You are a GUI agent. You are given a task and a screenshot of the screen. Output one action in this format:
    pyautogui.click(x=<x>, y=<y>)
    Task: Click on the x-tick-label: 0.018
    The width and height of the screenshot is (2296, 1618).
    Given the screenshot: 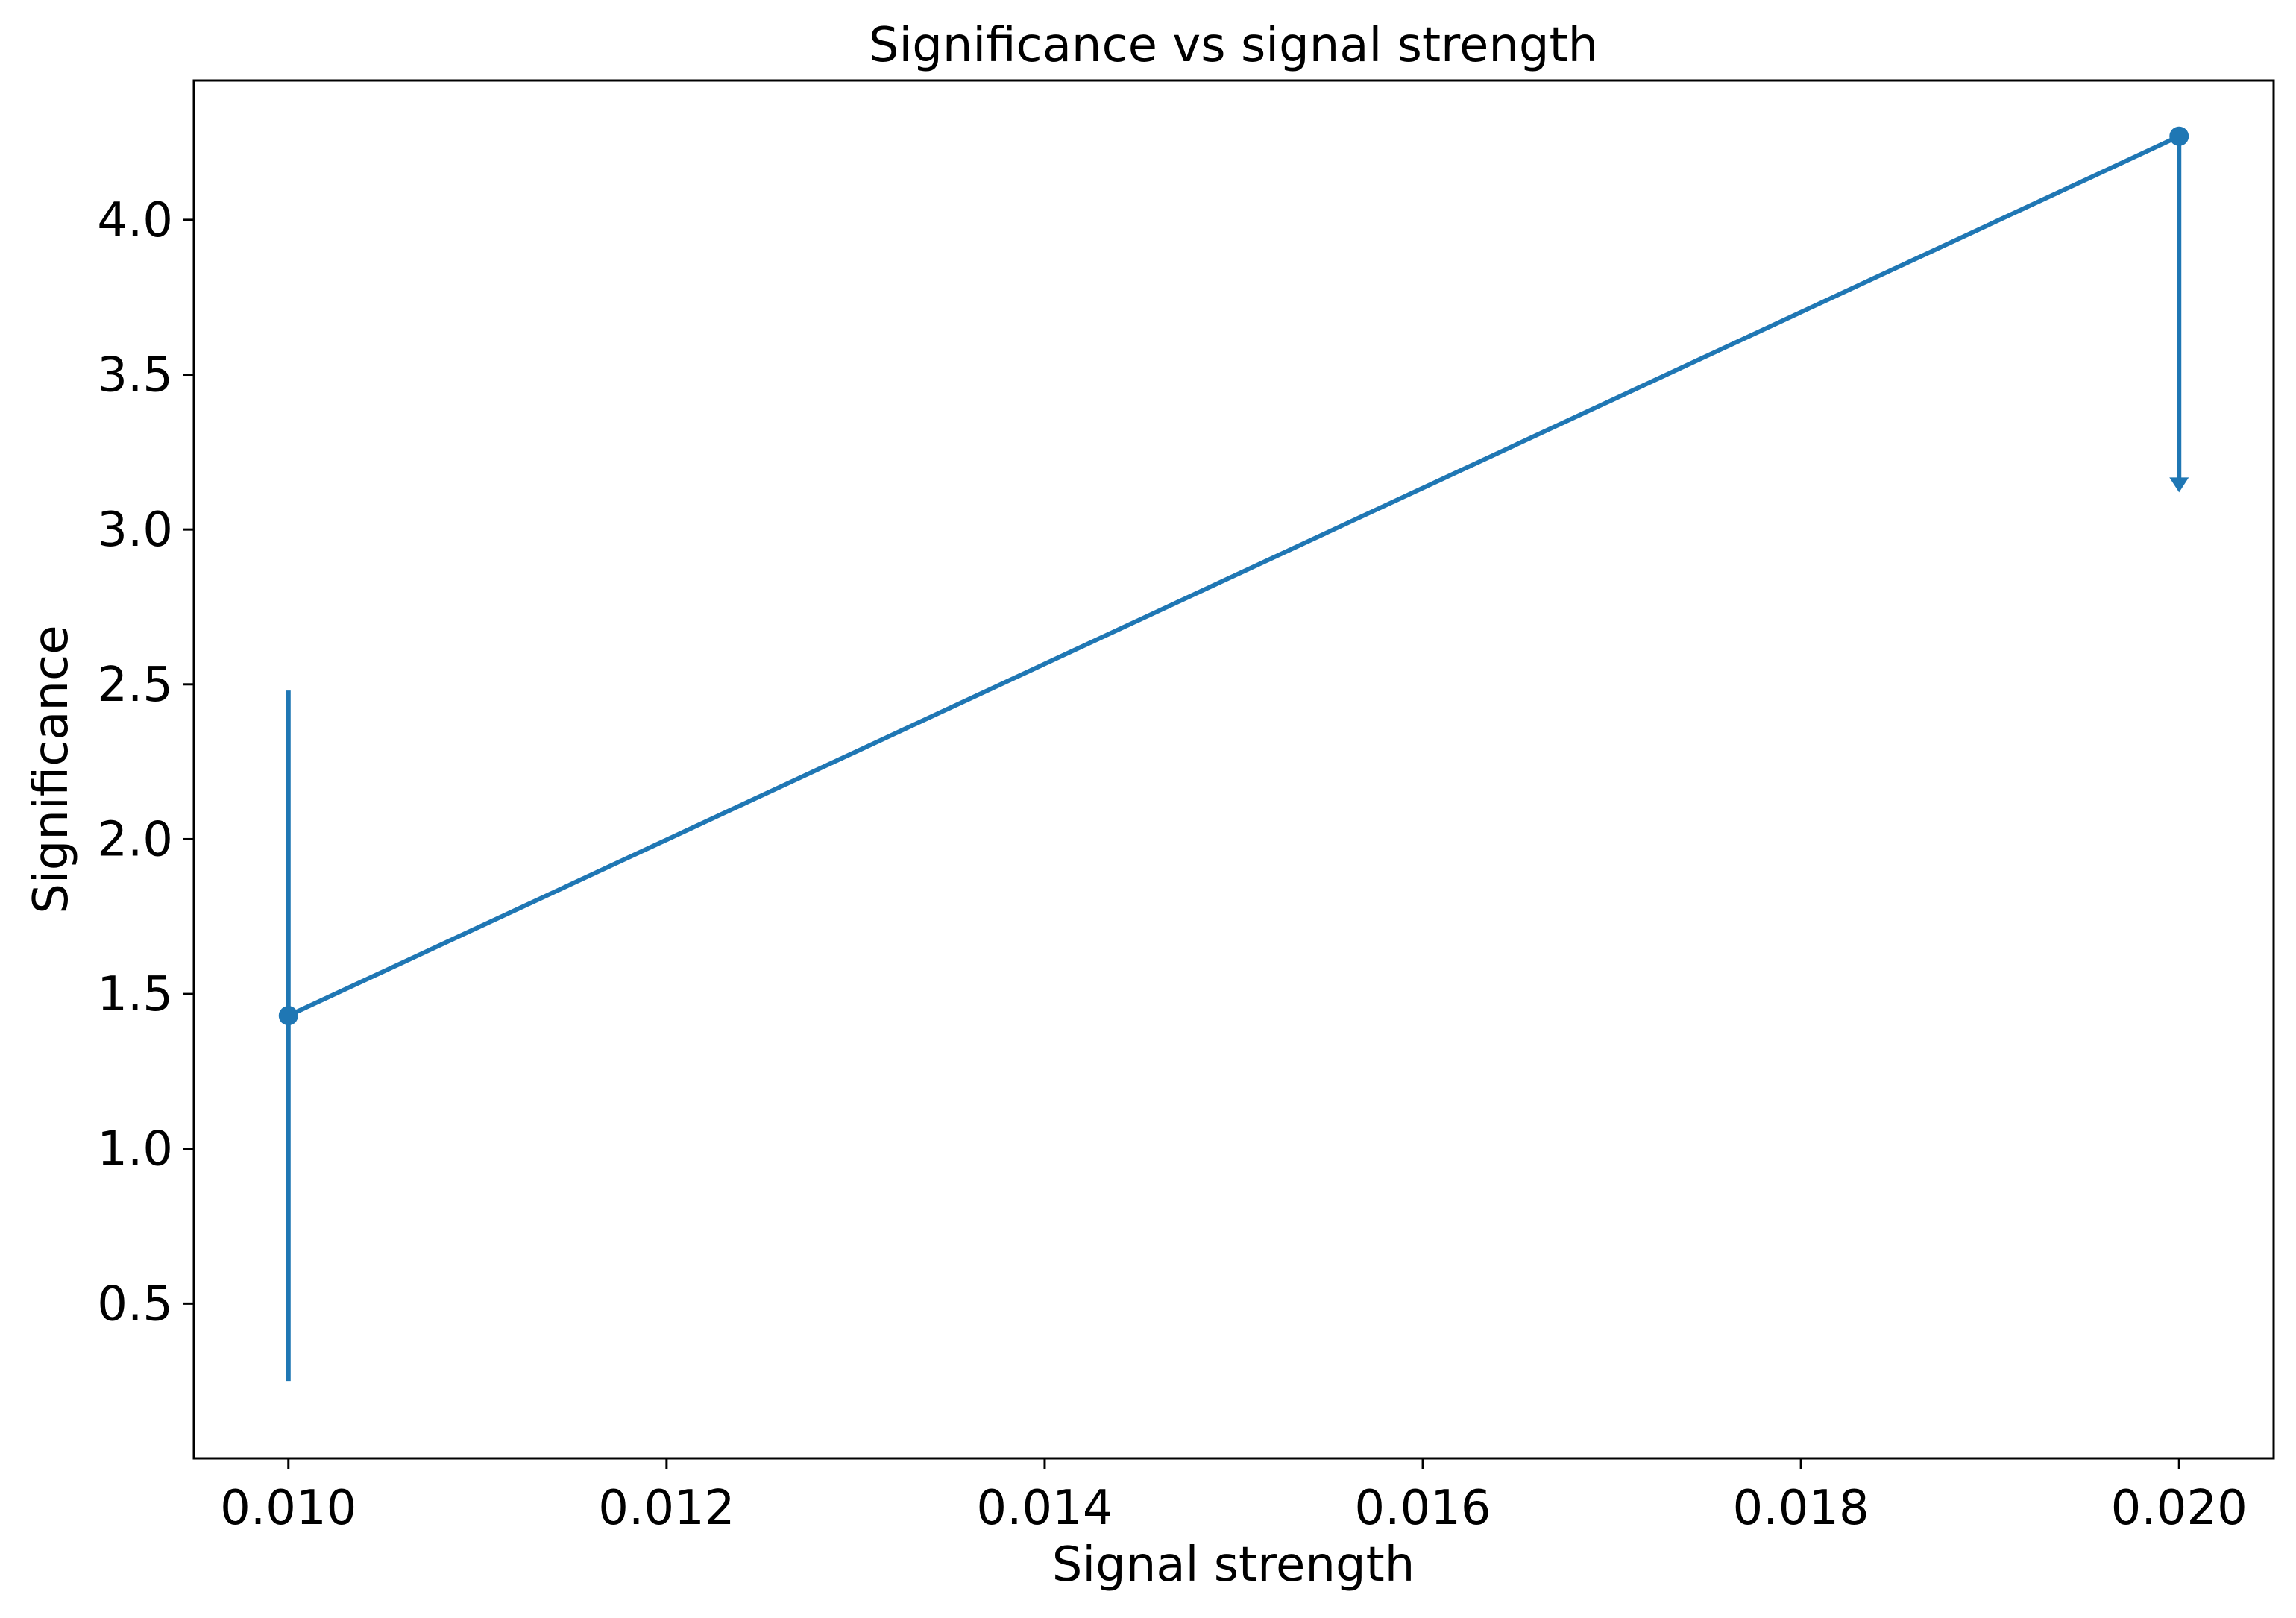 What is the action you would take?
    pyautogui.click(x=1801, y=1508)
    